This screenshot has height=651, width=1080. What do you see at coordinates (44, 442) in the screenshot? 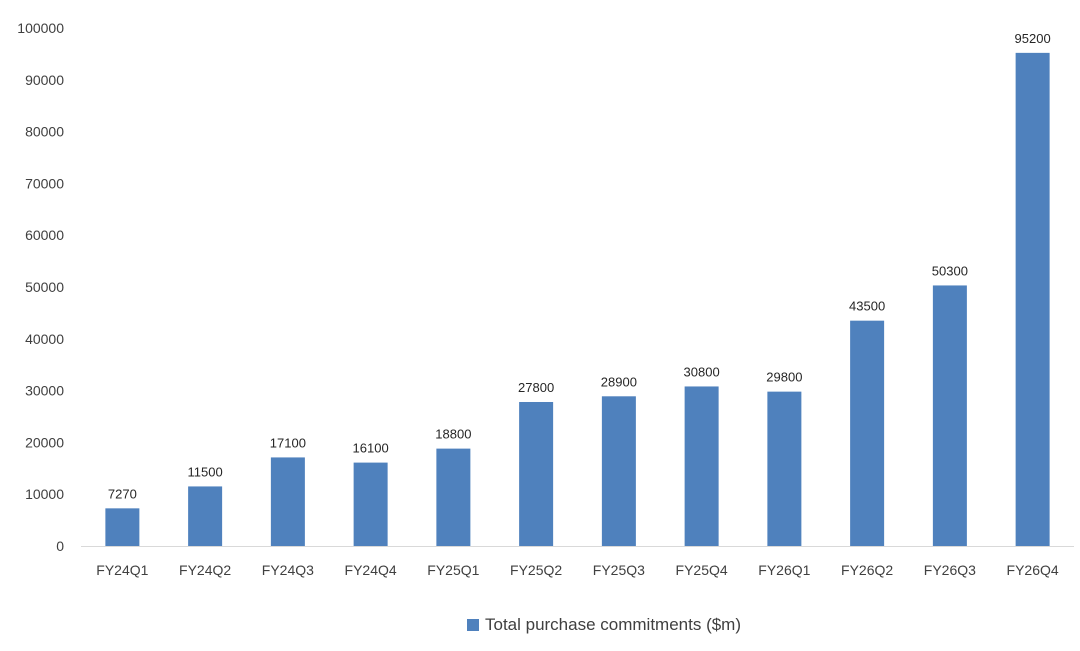
I see `y-tick-label: 20000` at bounding box center [44, 442].